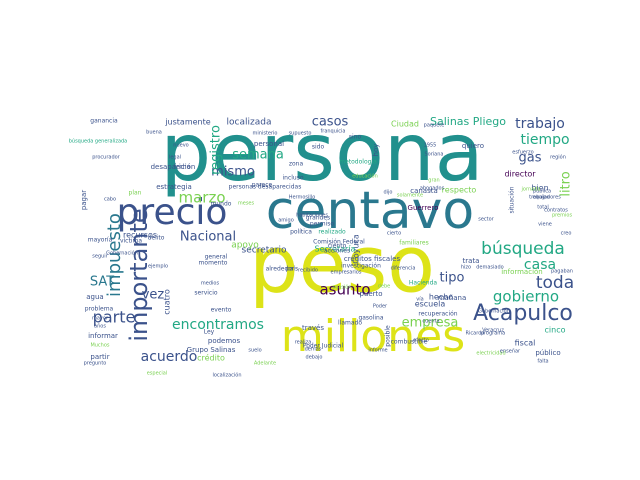  I want to click on word-39: bien, so click(539, 188).